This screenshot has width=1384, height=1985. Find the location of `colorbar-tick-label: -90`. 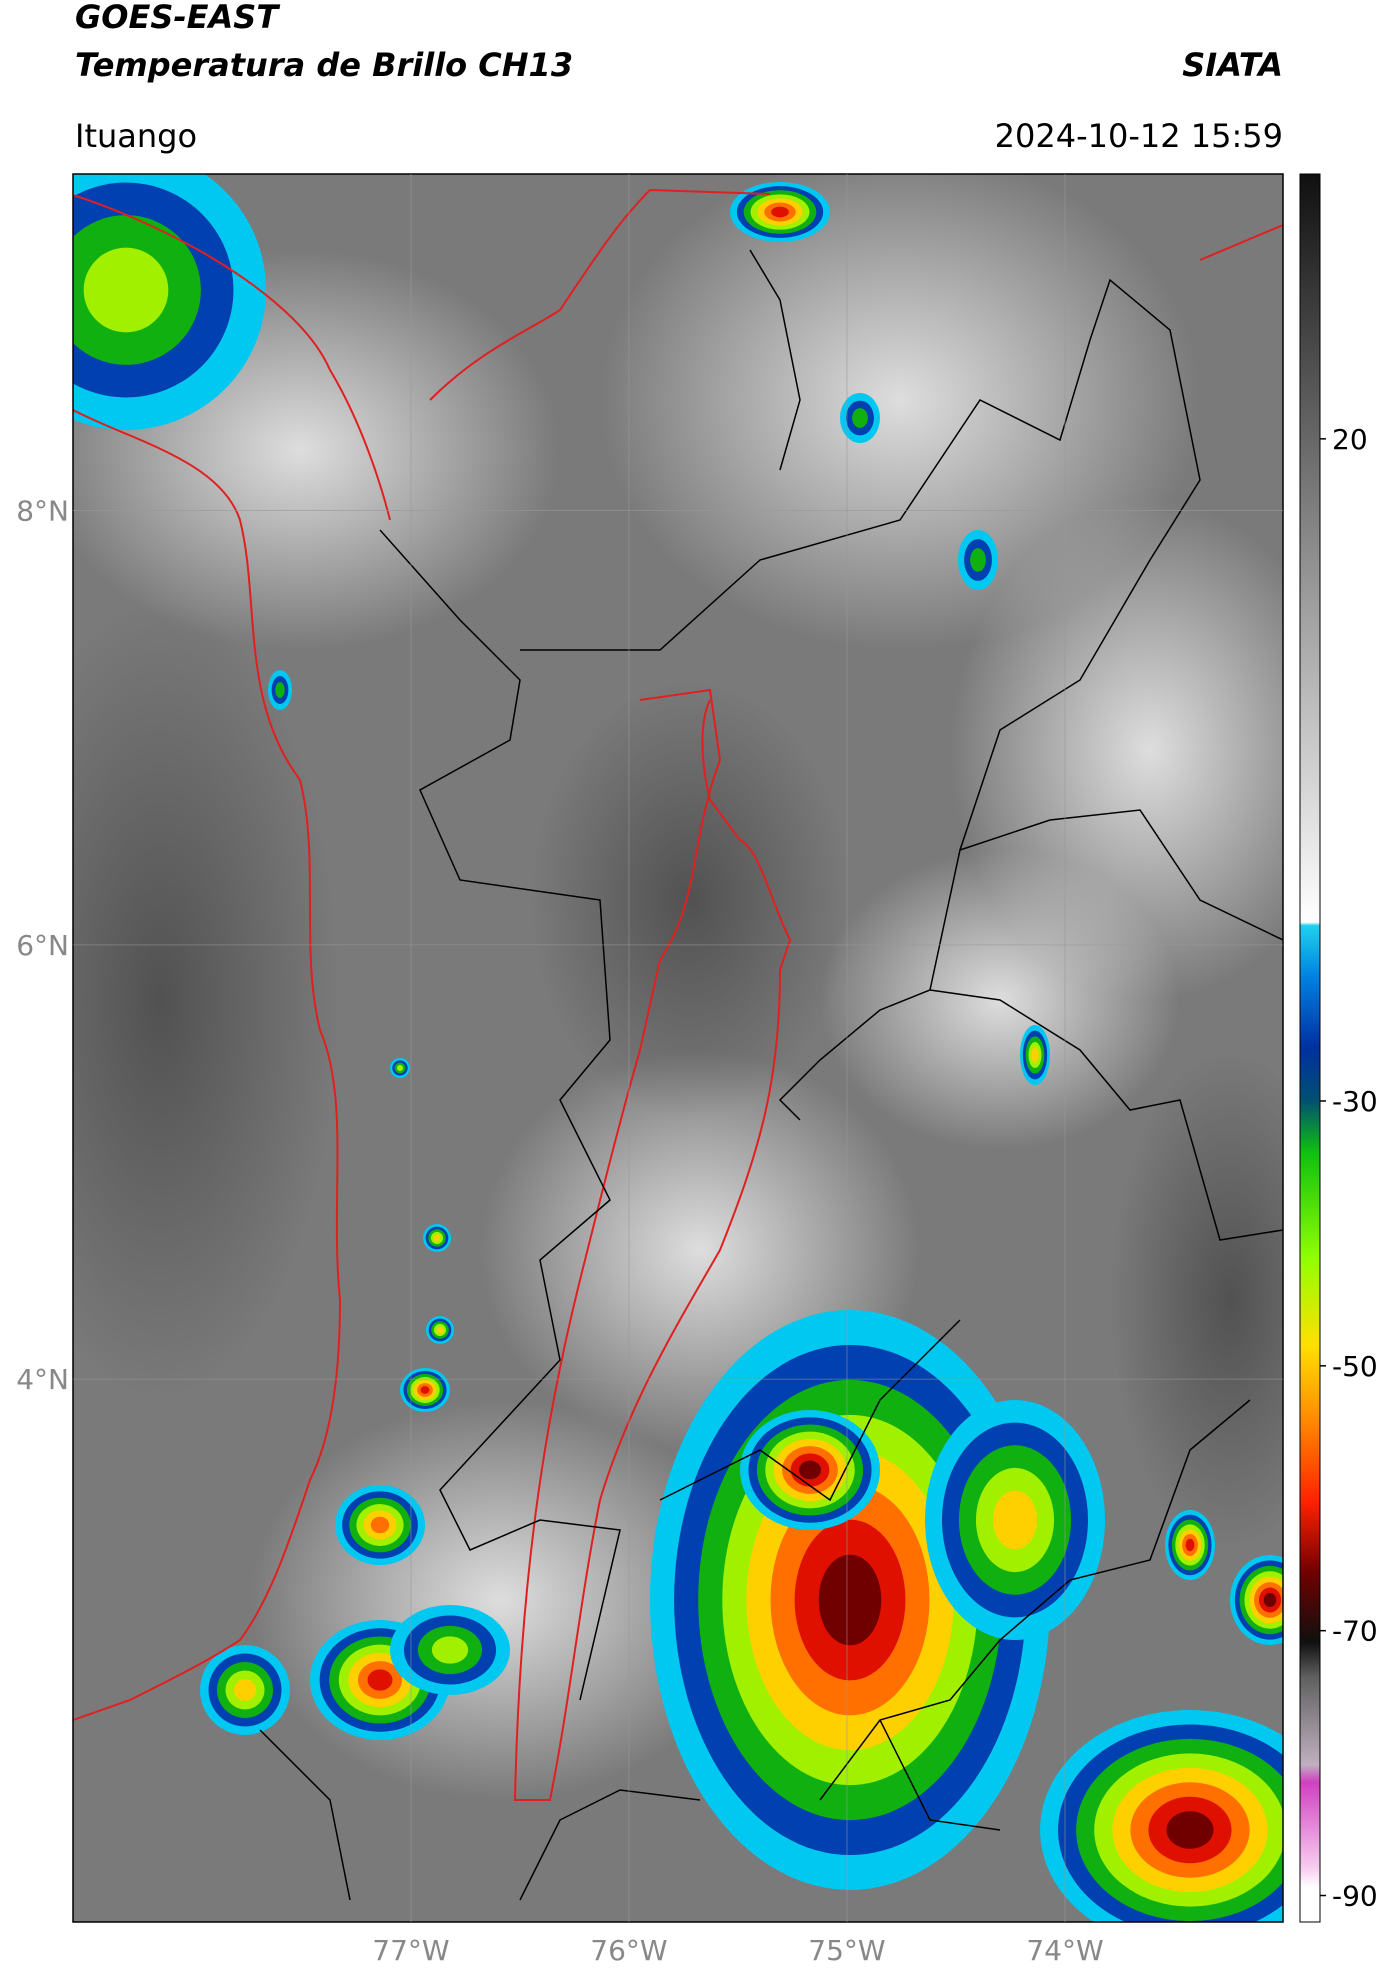

colorbar-tick-label: -90 is located at coordinates (1355, 1896).